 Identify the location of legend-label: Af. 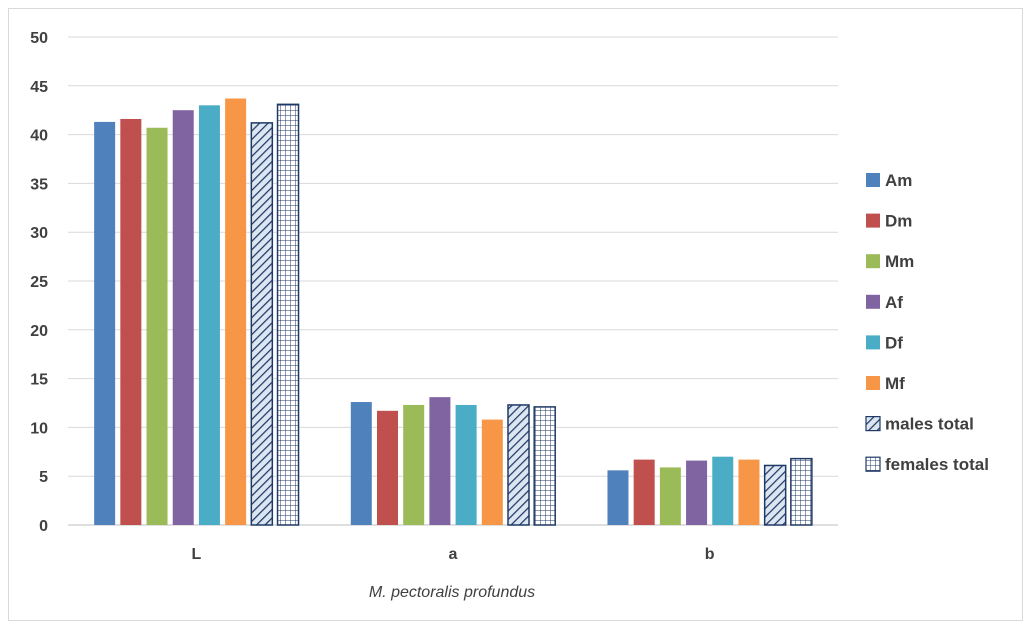
(894, 302).